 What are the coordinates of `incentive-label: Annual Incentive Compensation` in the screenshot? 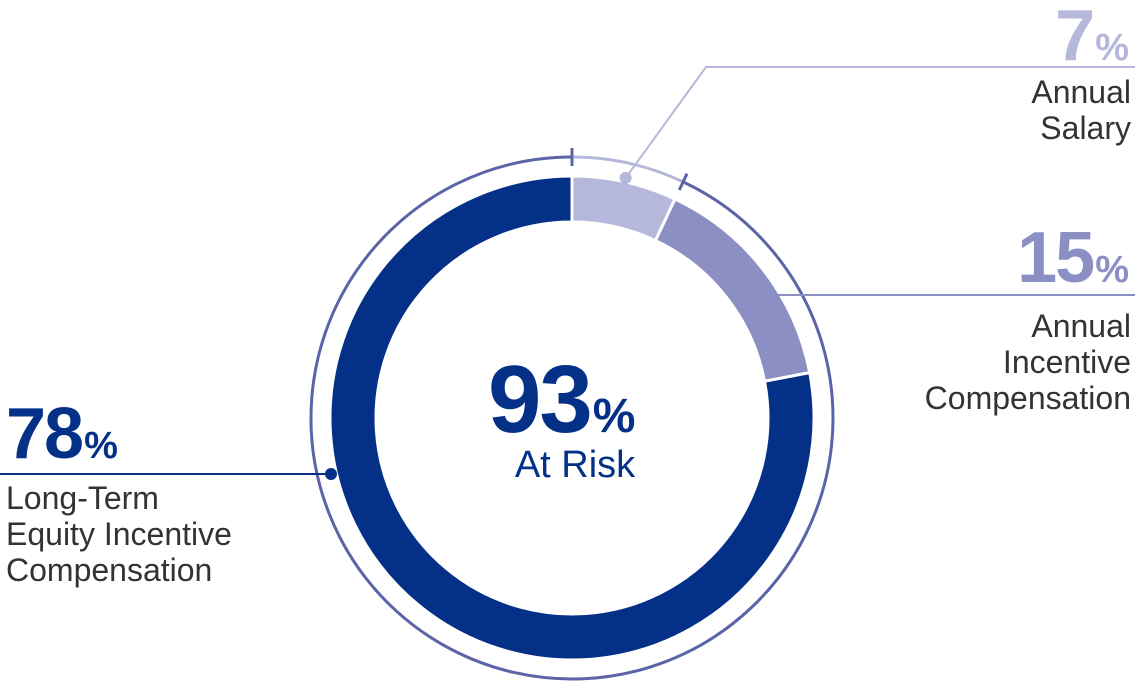 It's located at (971, 362).